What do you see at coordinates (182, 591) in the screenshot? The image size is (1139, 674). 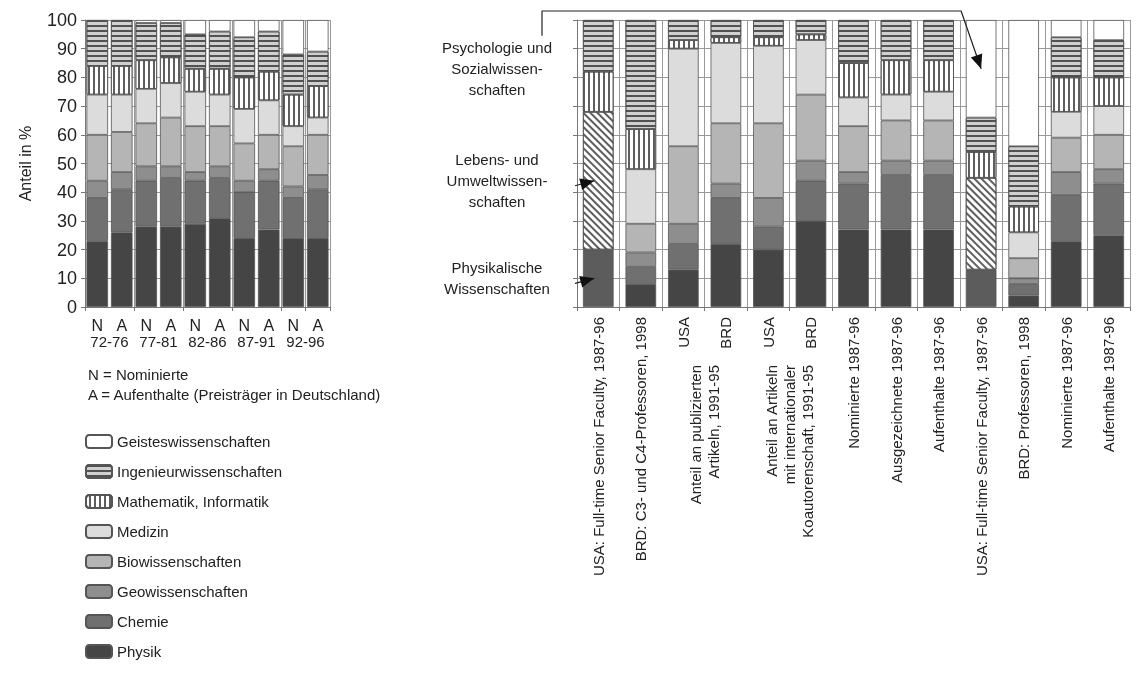 I see `legend-label: Geowissenschaften` at bounding box center [182, 591].